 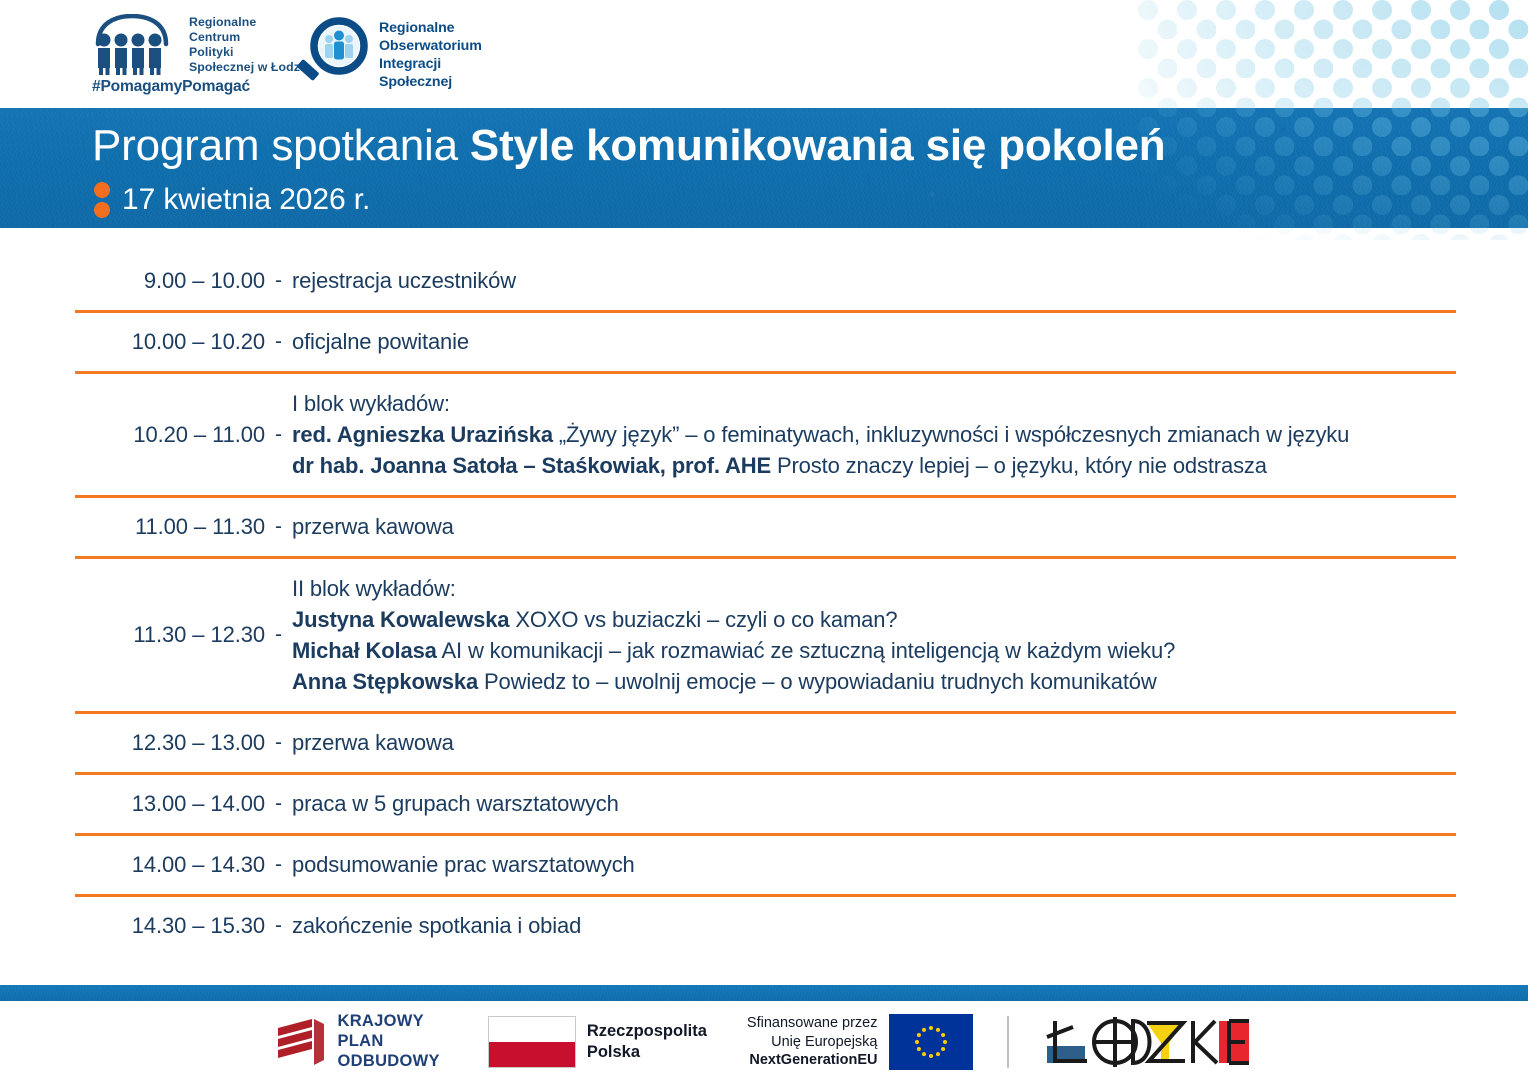 I want to click on talk-text: oficjalne powitanie, so click(x=380, y=342).